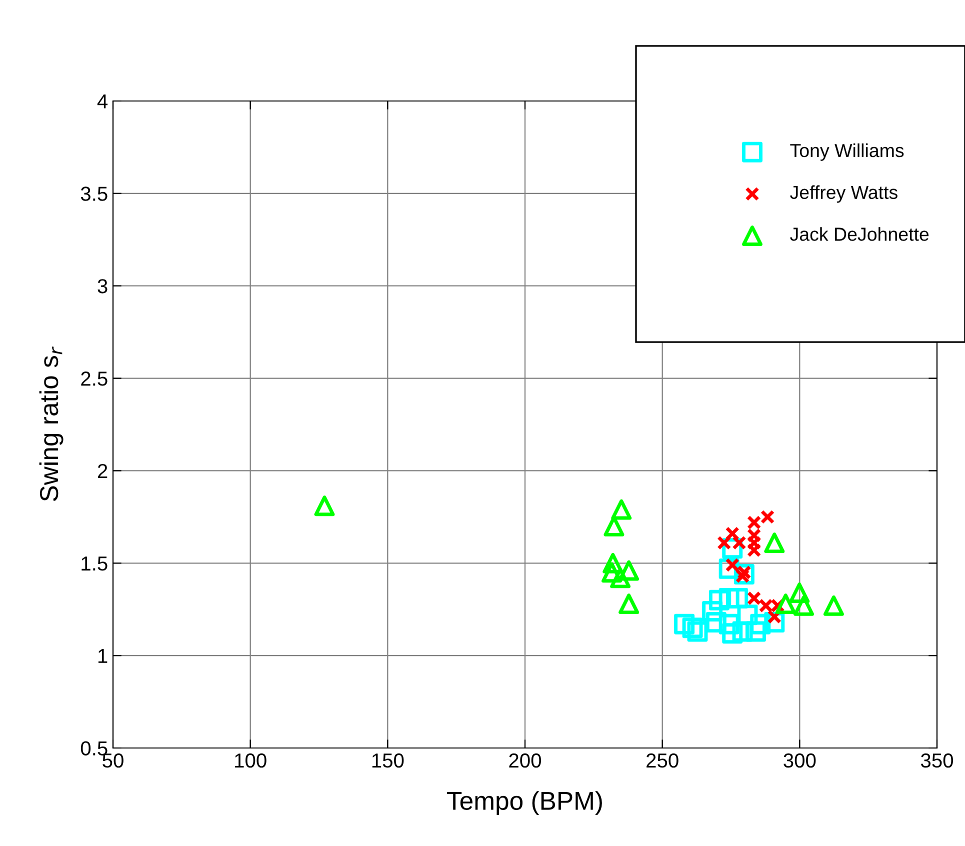  Describe the element at coordinates (800, 760) in the screenshot. I see `x-tick-label: 300` at that location.